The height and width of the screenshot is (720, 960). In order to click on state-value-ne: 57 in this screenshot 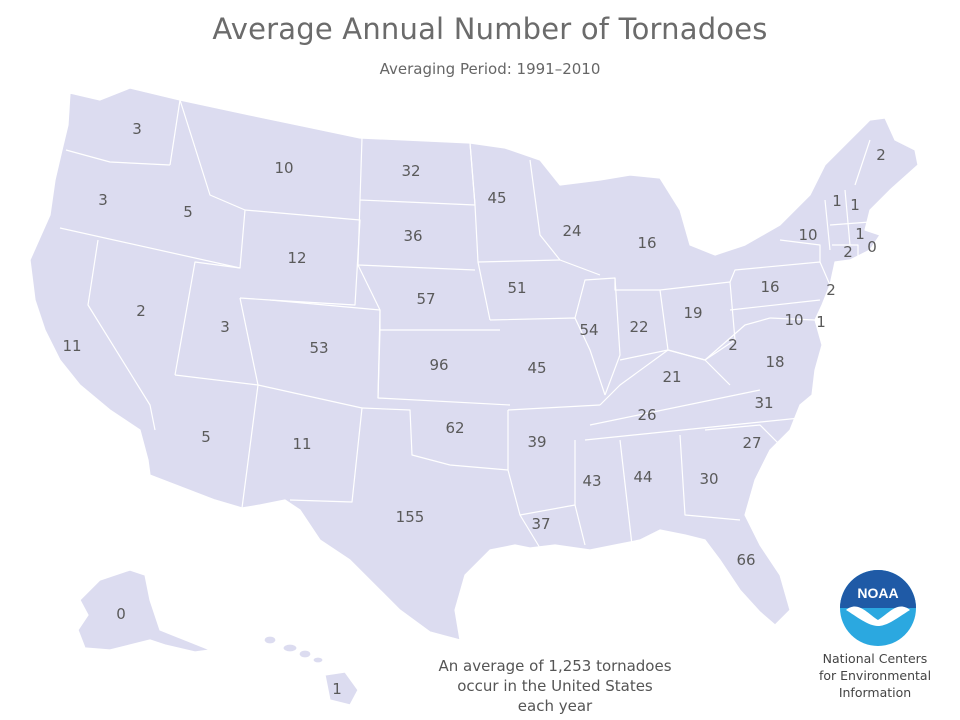, I will do `click(425, 299)`.